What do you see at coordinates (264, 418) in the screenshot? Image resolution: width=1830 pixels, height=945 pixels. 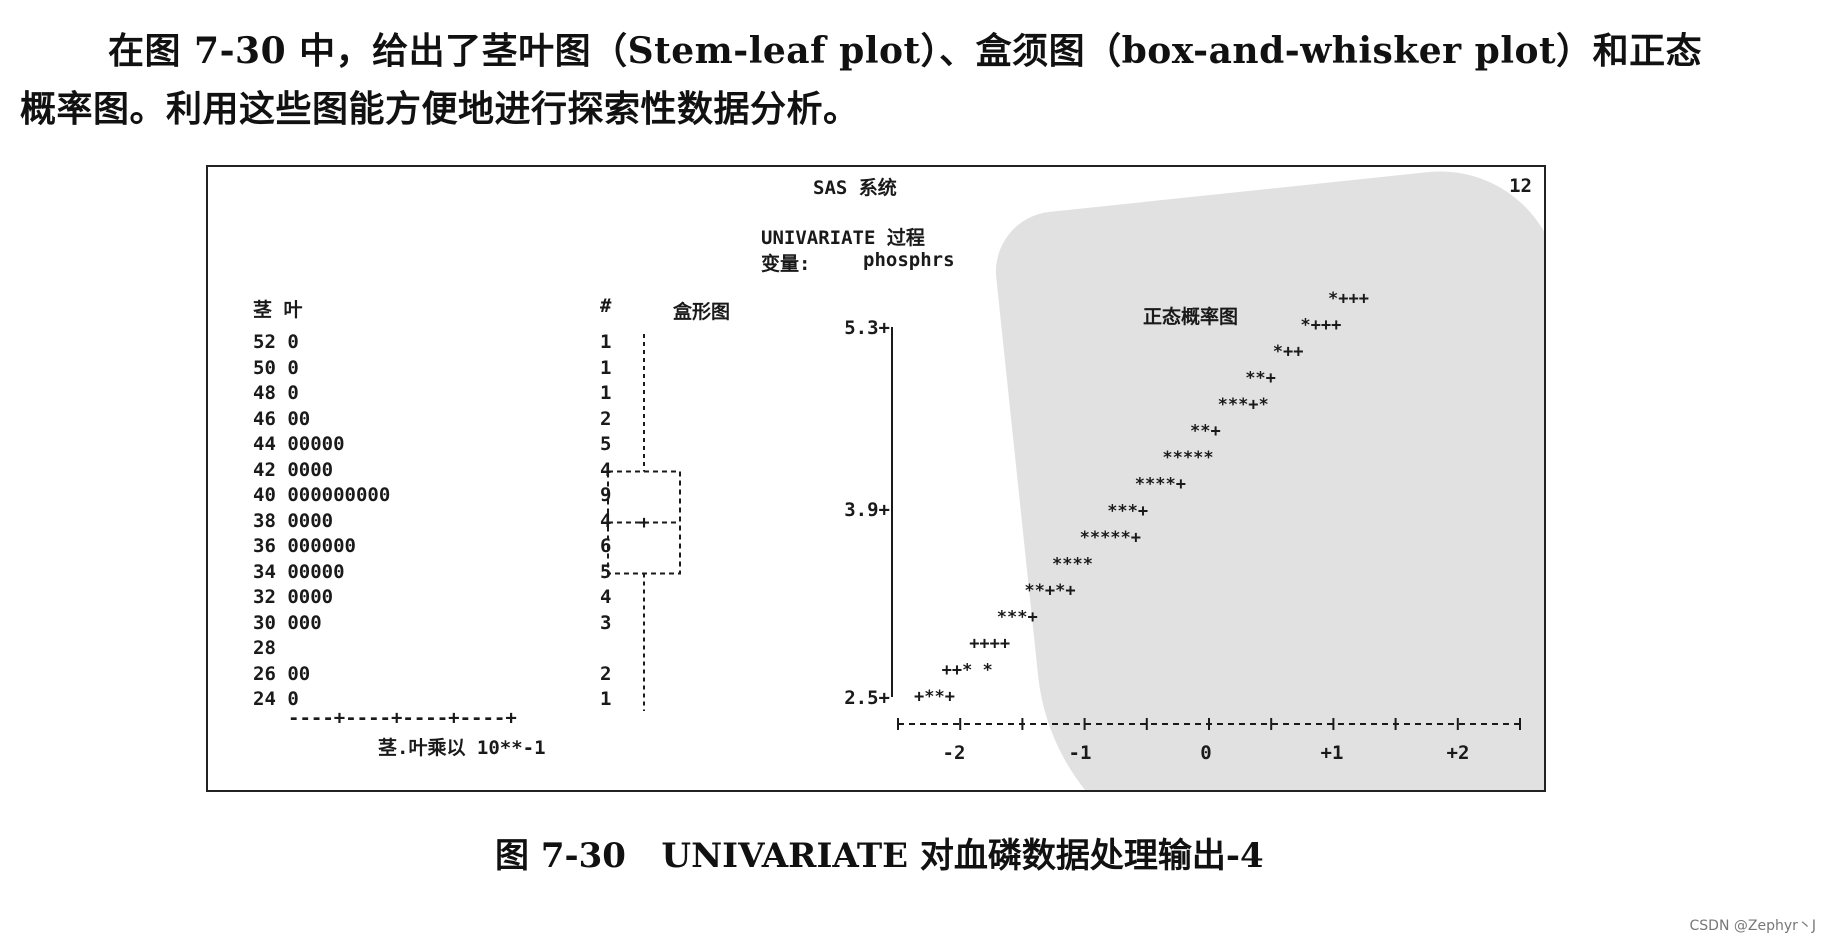 I see `stem-value: 46` at bounding box center [264, 418].